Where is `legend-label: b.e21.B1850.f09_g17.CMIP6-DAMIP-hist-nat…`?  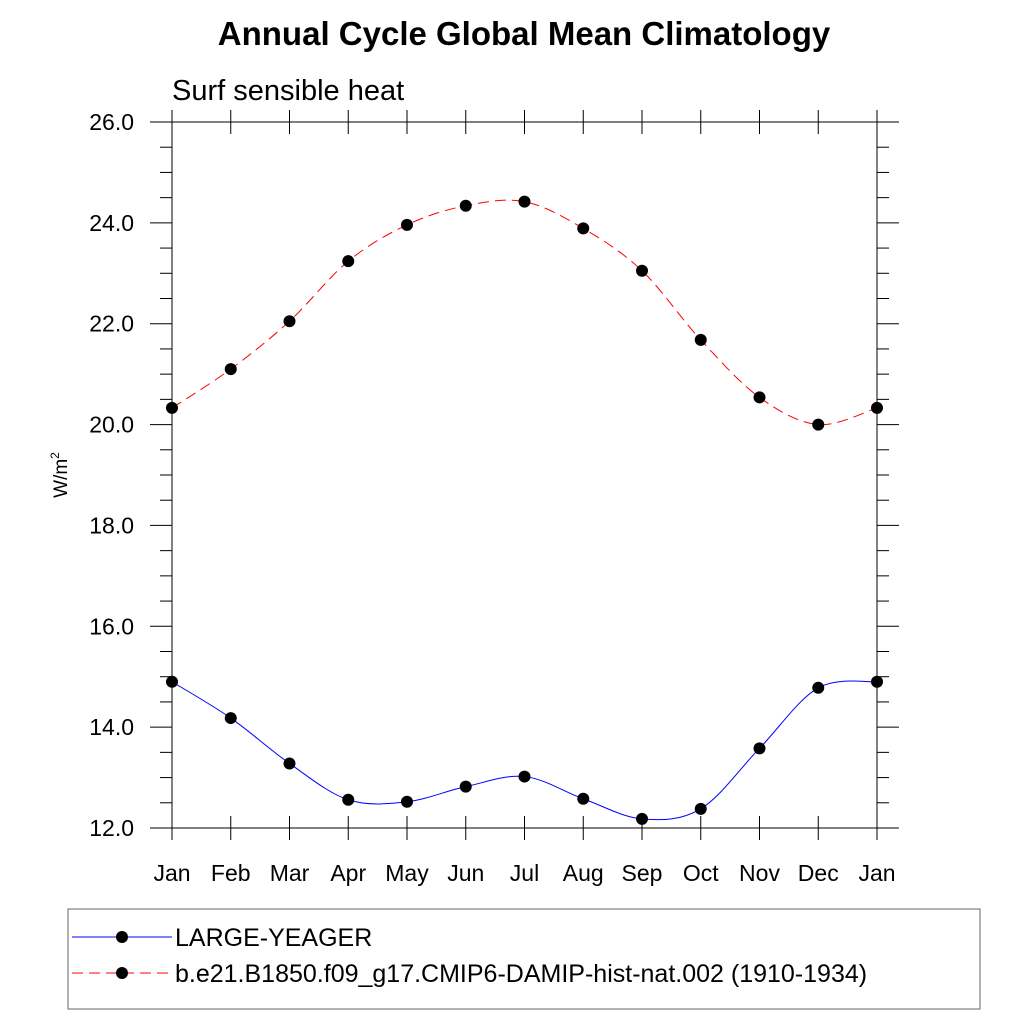
legend-label: b.e21.B1850.f09_g17.CMIP6-DAMIP-hist-nat… is located at coordinates (521, 974).